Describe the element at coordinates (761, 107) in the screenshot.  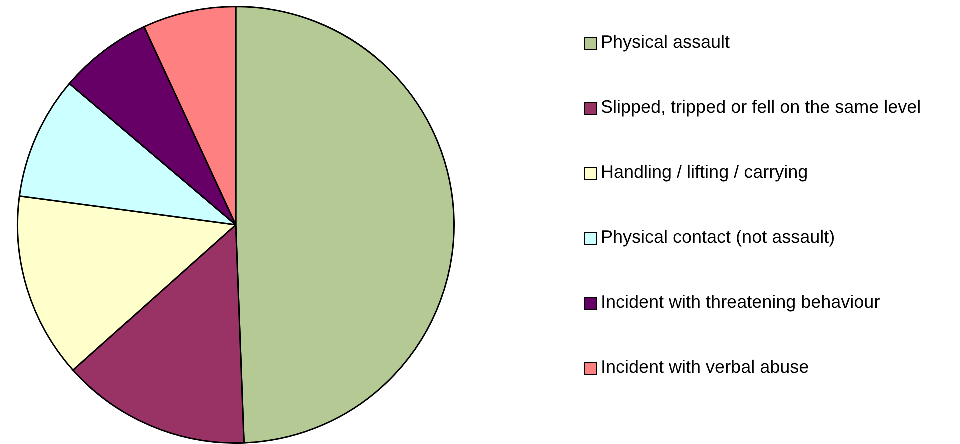
I see `legend-label: Slipped, tripped or fell on the same level` at that location.